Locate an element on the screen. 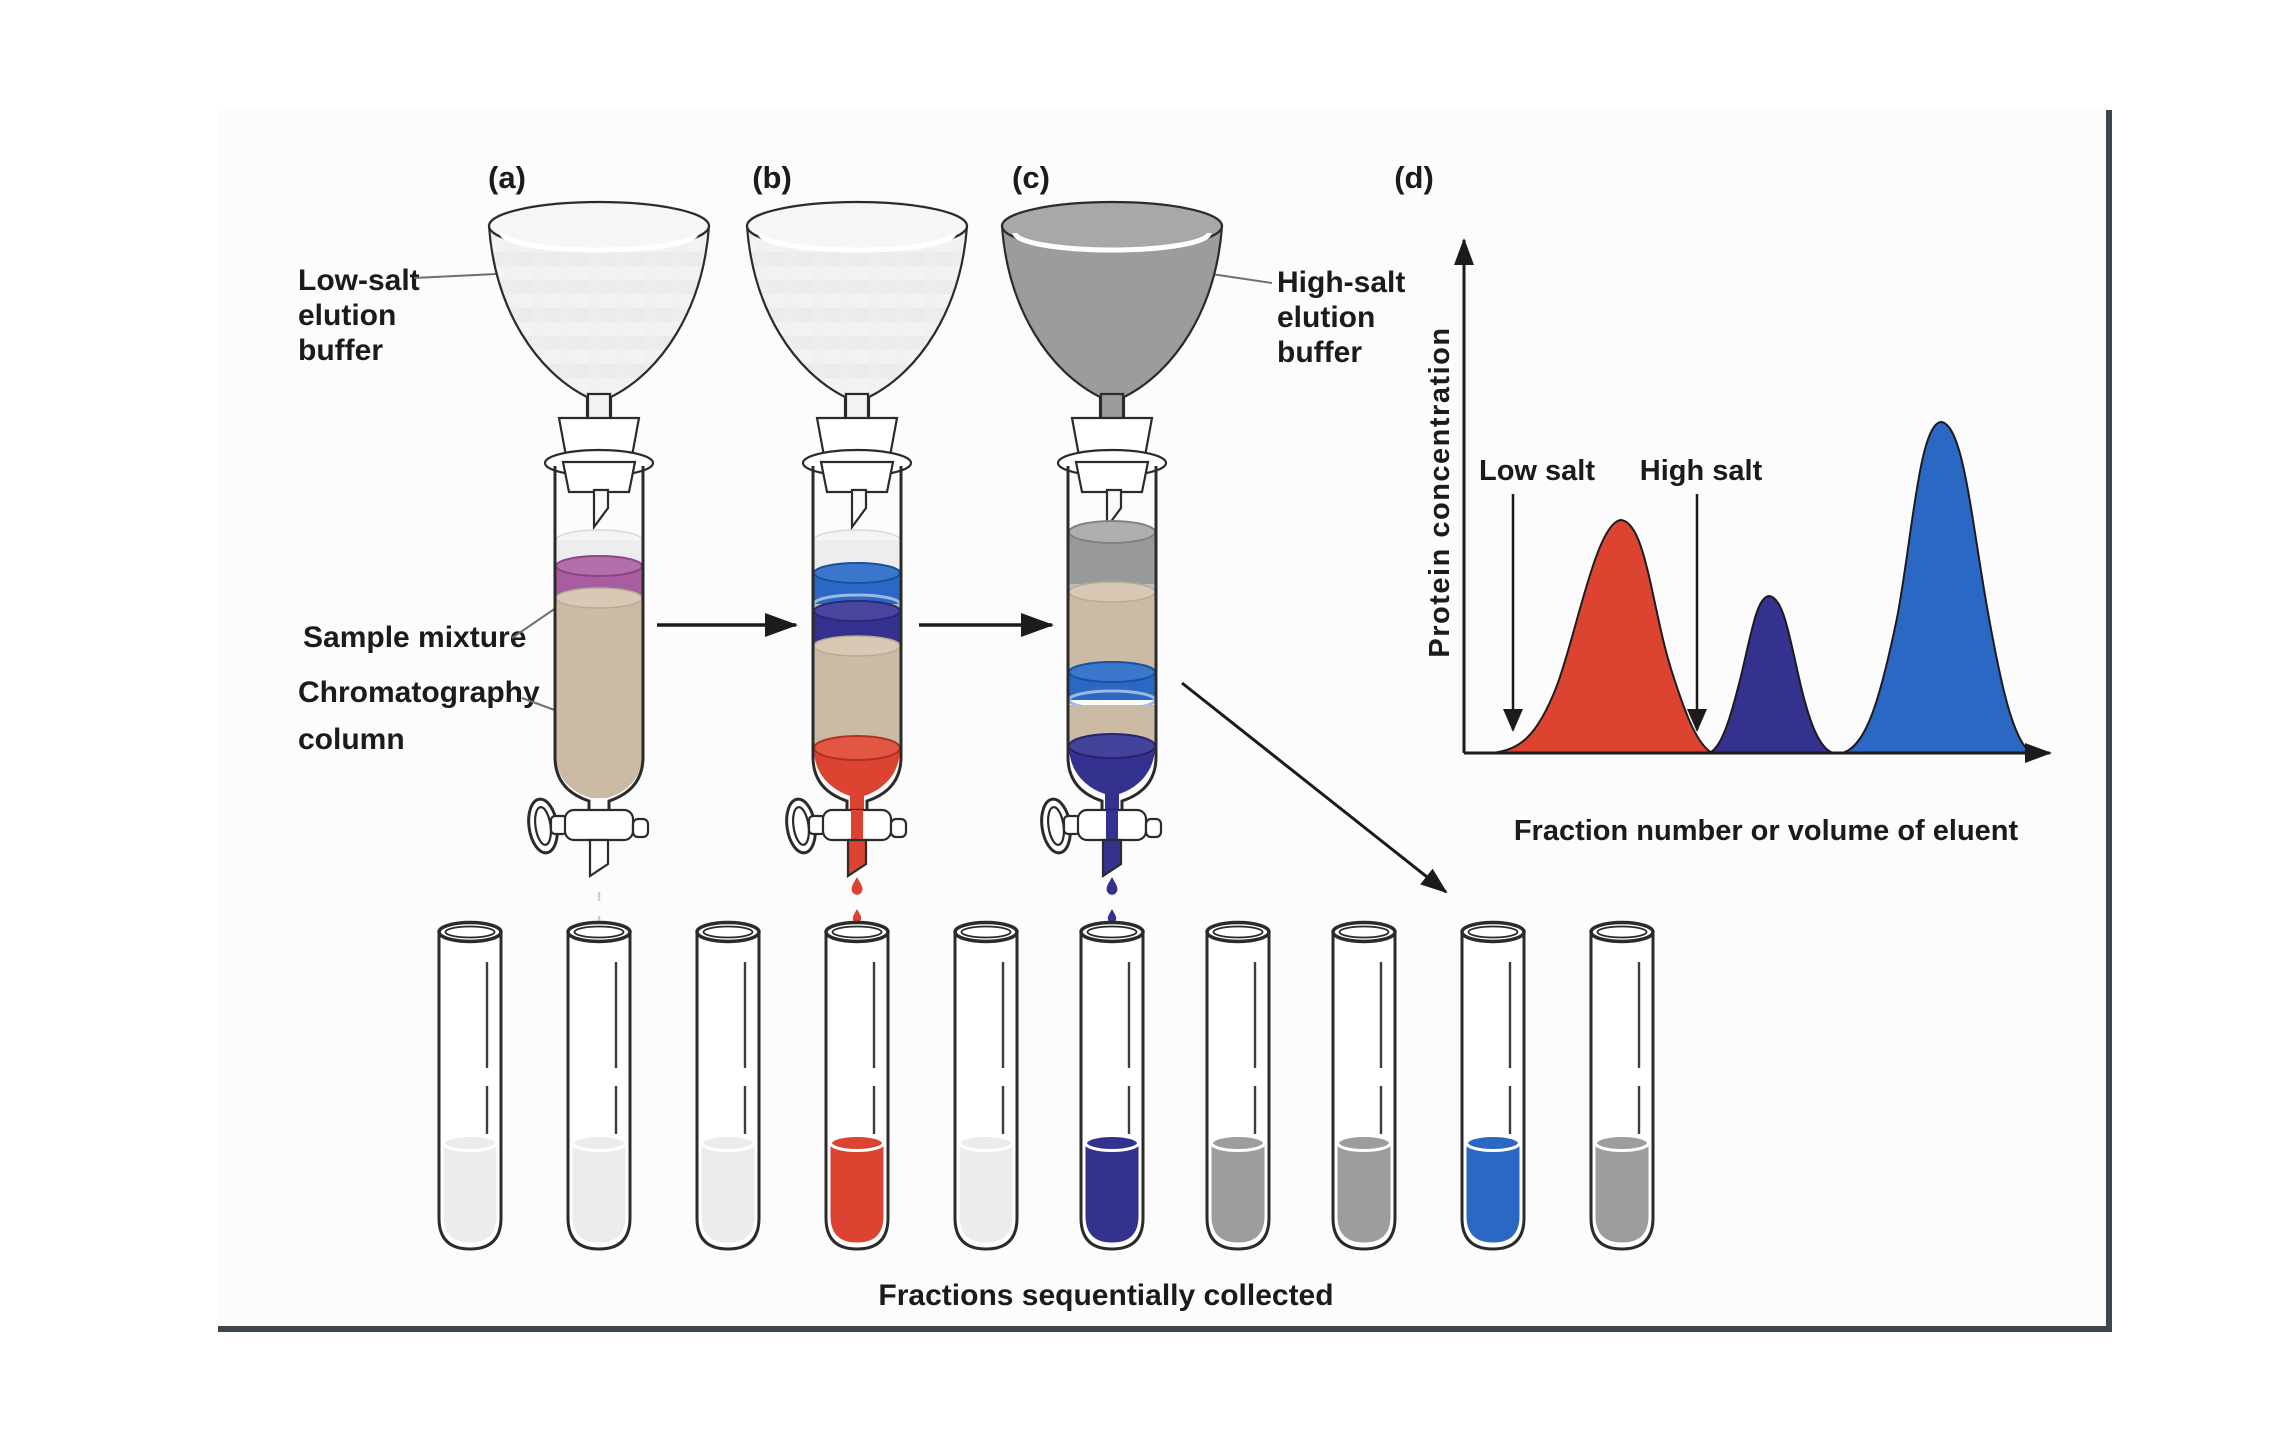  outlet-tip-a is located at coordinates (599, 858).